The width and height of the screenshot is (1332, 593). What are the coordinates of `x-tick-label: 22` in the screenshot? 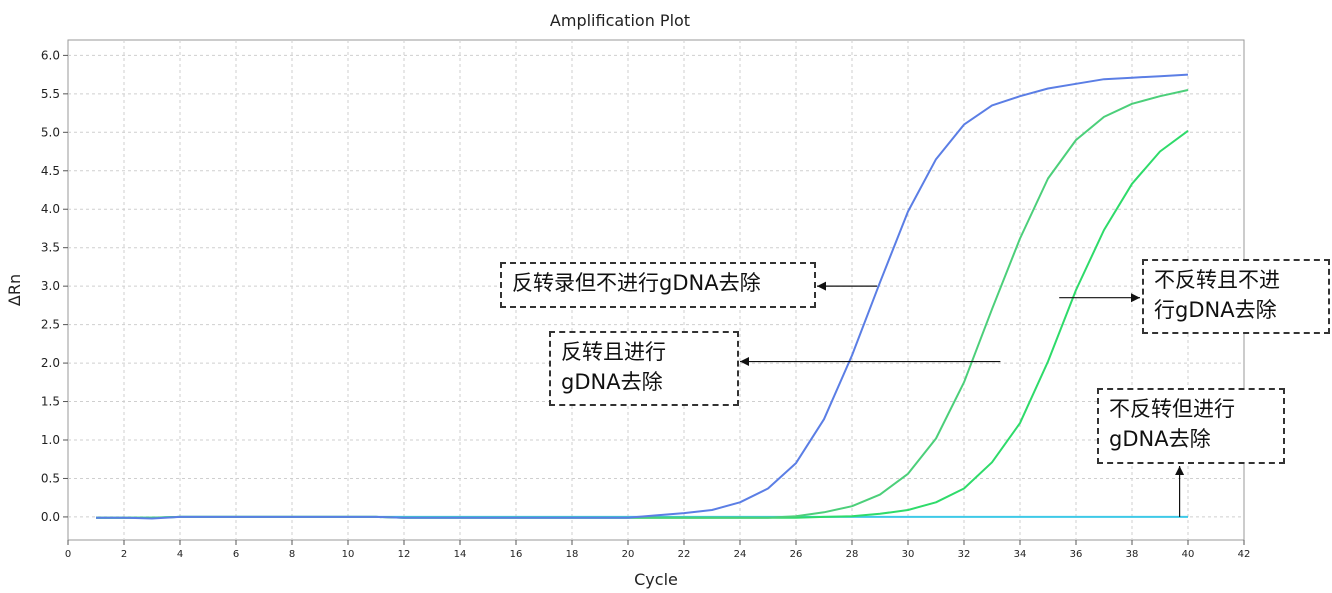 It's located at (684, 554).